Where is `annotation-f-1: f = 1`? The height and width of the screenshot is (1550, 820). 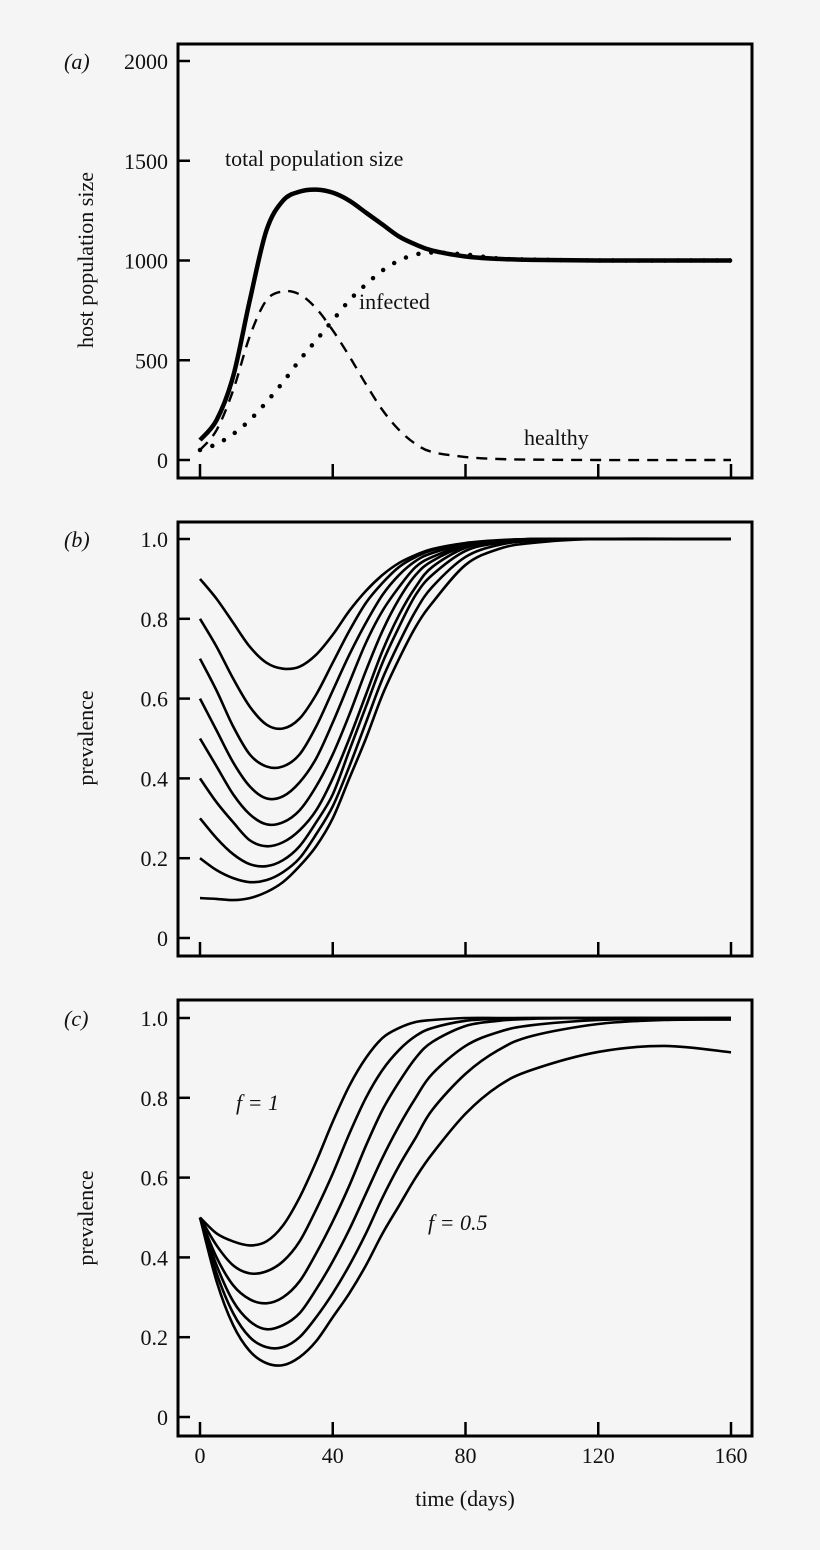 annotation-f-1: f = 1 is located at coordinates (257, 1102).